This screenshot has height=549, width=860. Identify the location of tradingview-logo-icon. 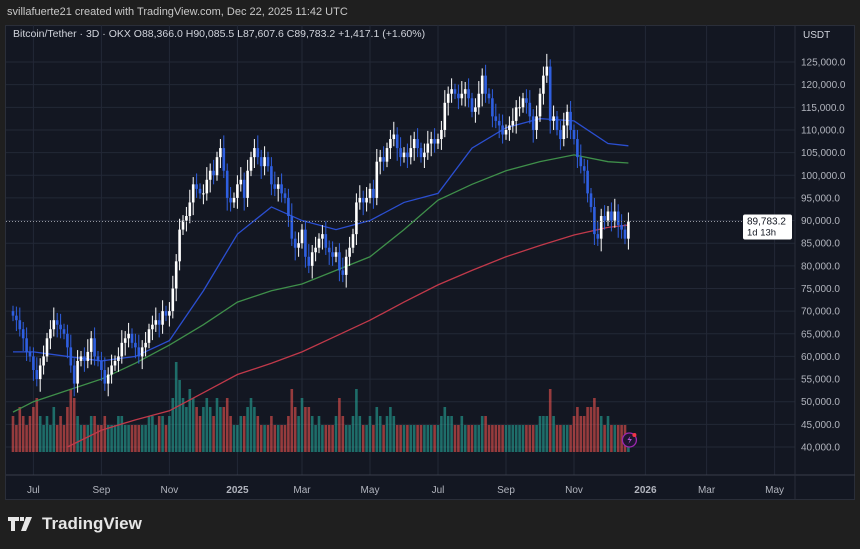
(20, 524).